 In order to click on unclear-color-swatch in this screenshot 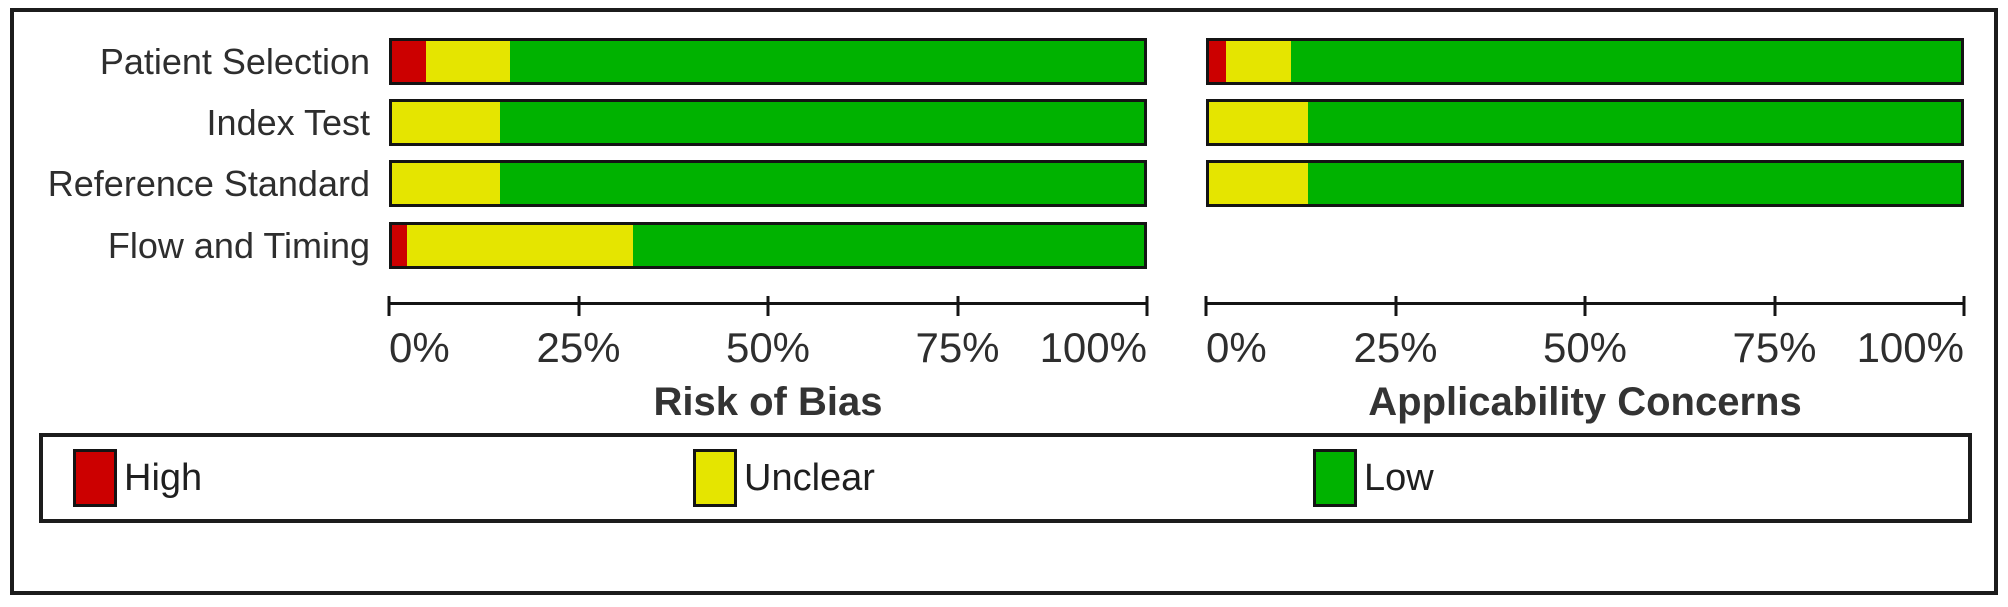, I will do `click(715, 478)`.